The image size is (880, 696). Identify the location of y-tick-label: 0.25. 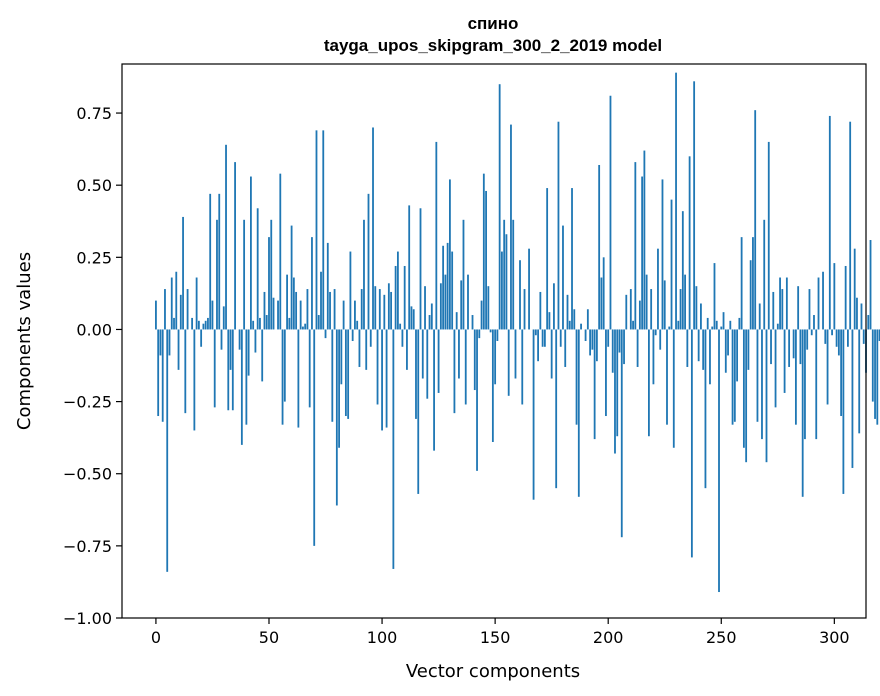
(94, 257).